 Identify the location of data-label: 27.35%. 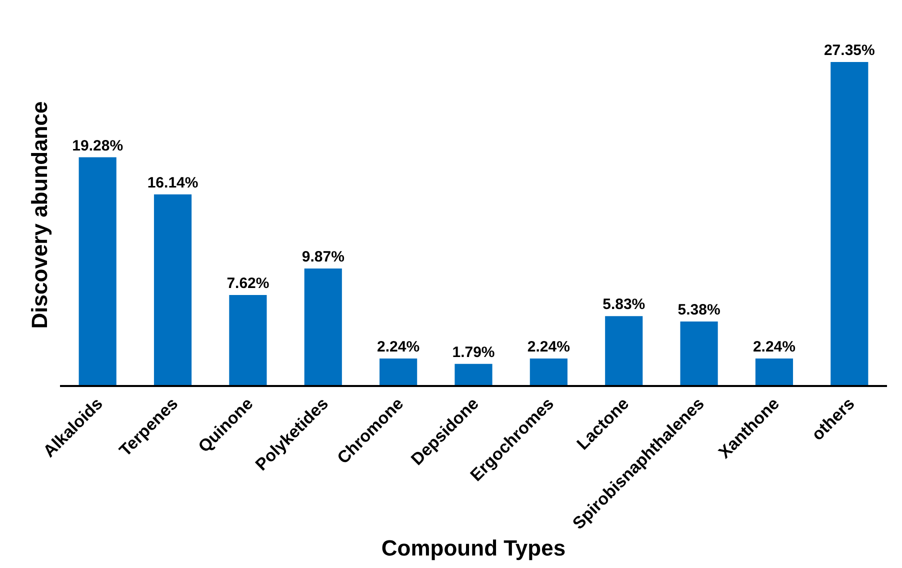
(849, 50).